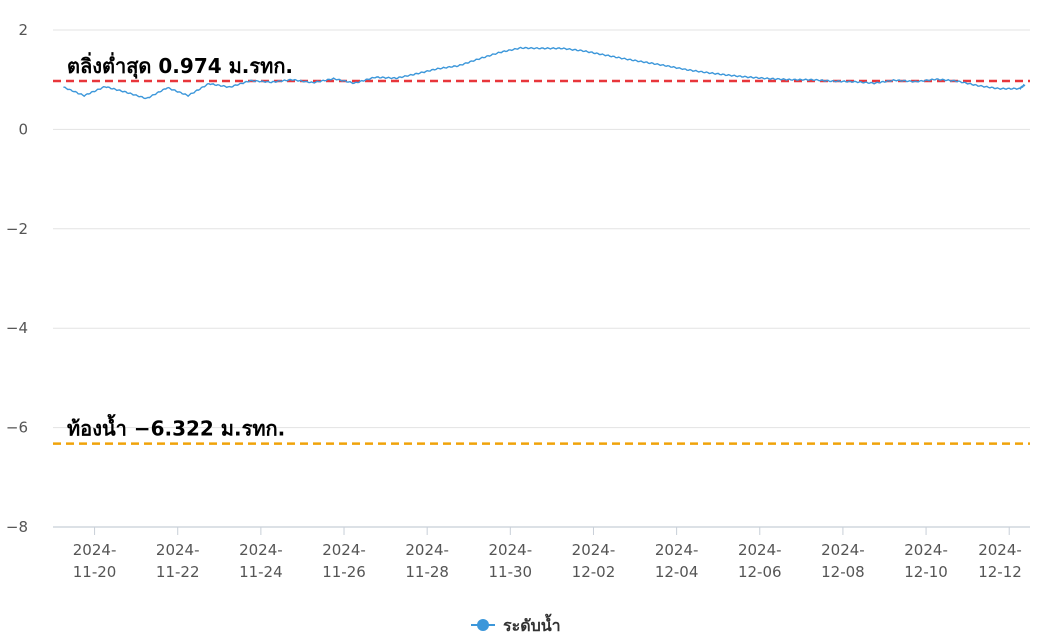 Image resolution: width=1043 pixels, height=640 pixels. What do you see at coordinates (677, 572) in the screenshot?
I see `x-tick-label-monthday: 12-04` at bounding box center [677, 572].